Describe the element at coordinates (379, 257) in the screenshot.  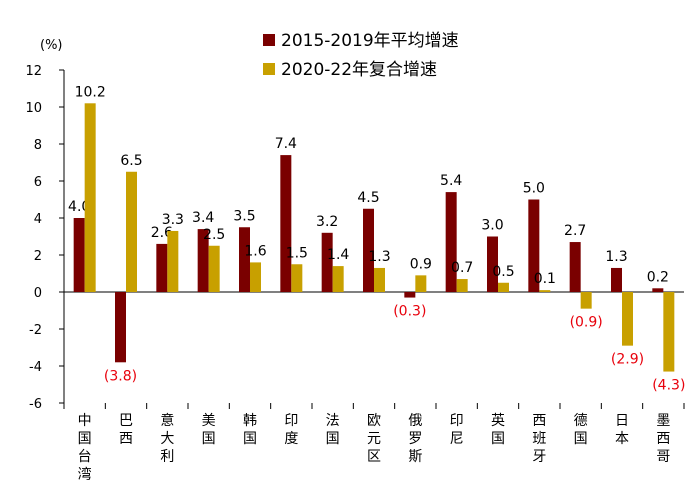
I see `data-label-series-2: 1.3` at that location.